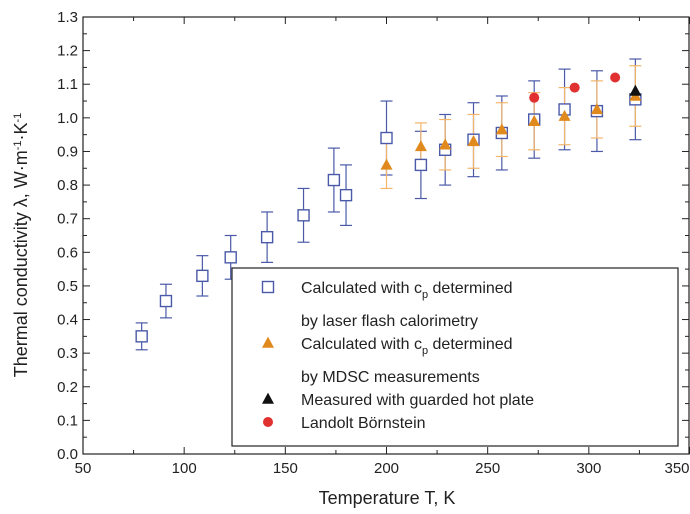 The width and height of the screenshot is (690, 514). What do you see at coordinates (83, 468) in the screenshot?
I see `x-tick-label: 50` at bounding box center [83, 468].